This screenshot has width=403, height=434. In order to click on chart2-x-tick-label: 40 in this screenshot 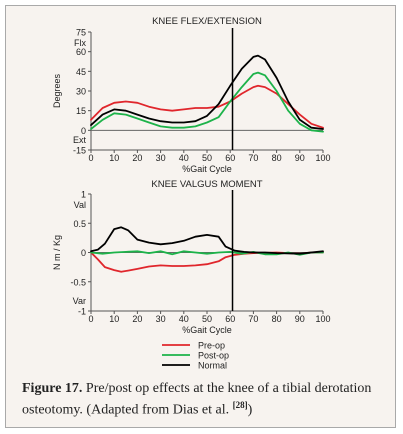, I will do `click(184, 319)`.